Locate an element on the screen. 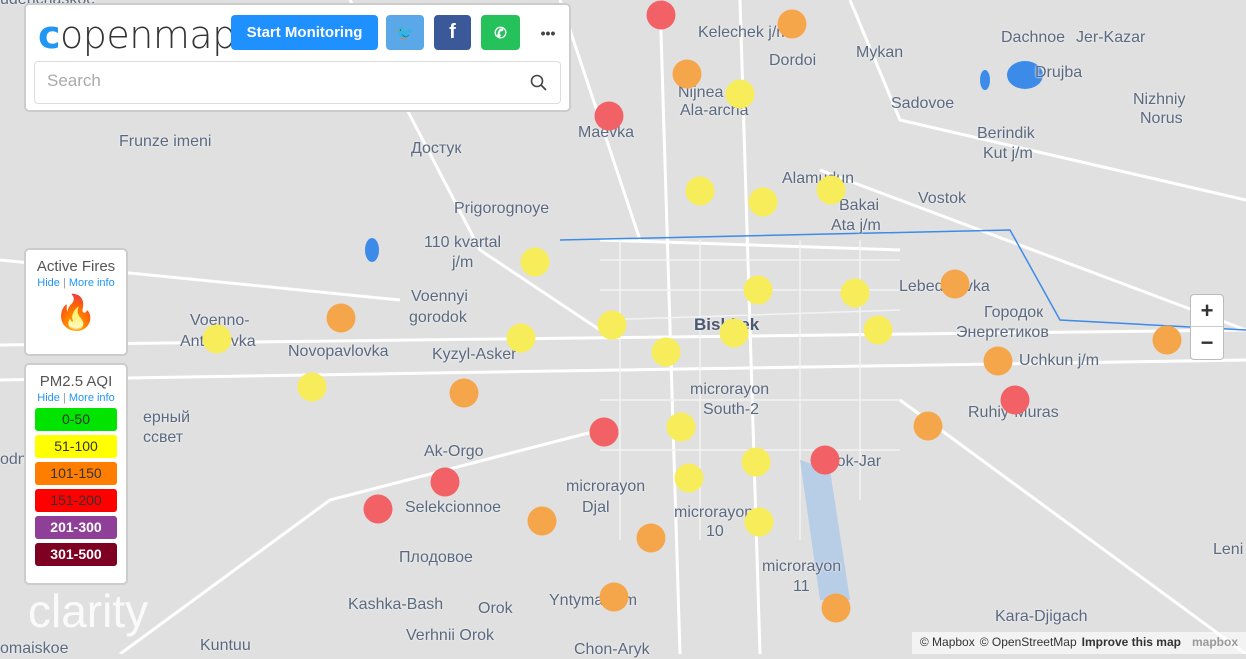  place-label: Berindik is located at coordinates (1006, 133).